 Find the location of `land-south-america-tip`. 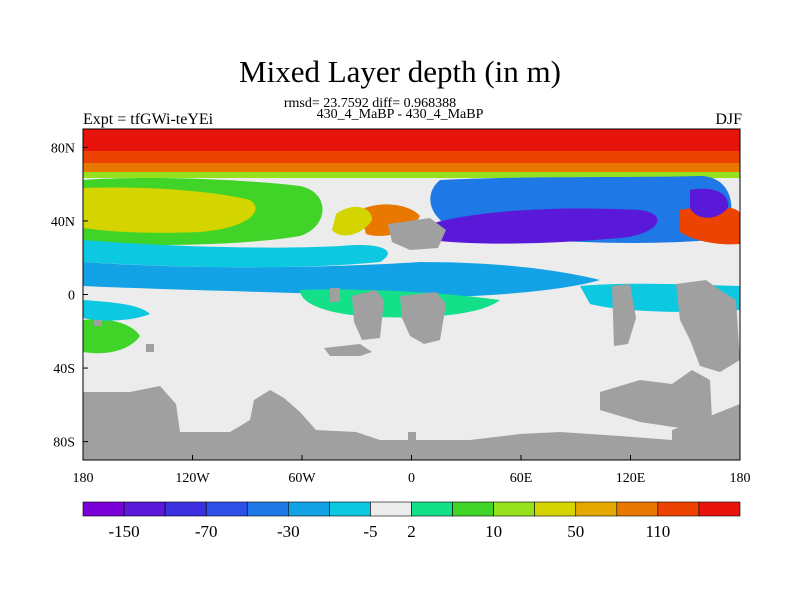

land-south-america-tip is located at coordinates (348, 350).